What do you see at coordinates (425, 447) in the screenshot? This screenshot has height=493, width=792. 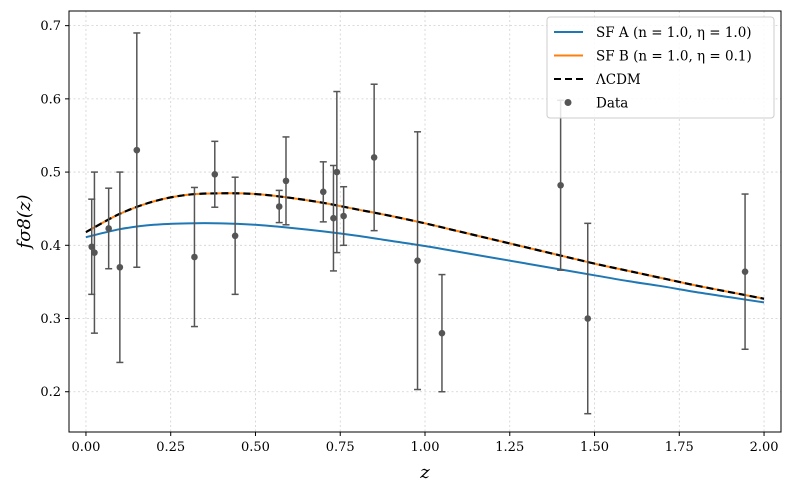 I see `x-tick-label: 1.00` at bounding box center [425, 447].